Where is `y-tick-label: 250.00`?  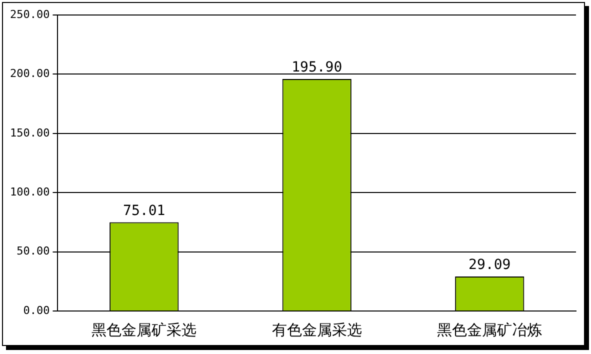
y-tick-label: 250.00 is located at coordinates (30, 14).